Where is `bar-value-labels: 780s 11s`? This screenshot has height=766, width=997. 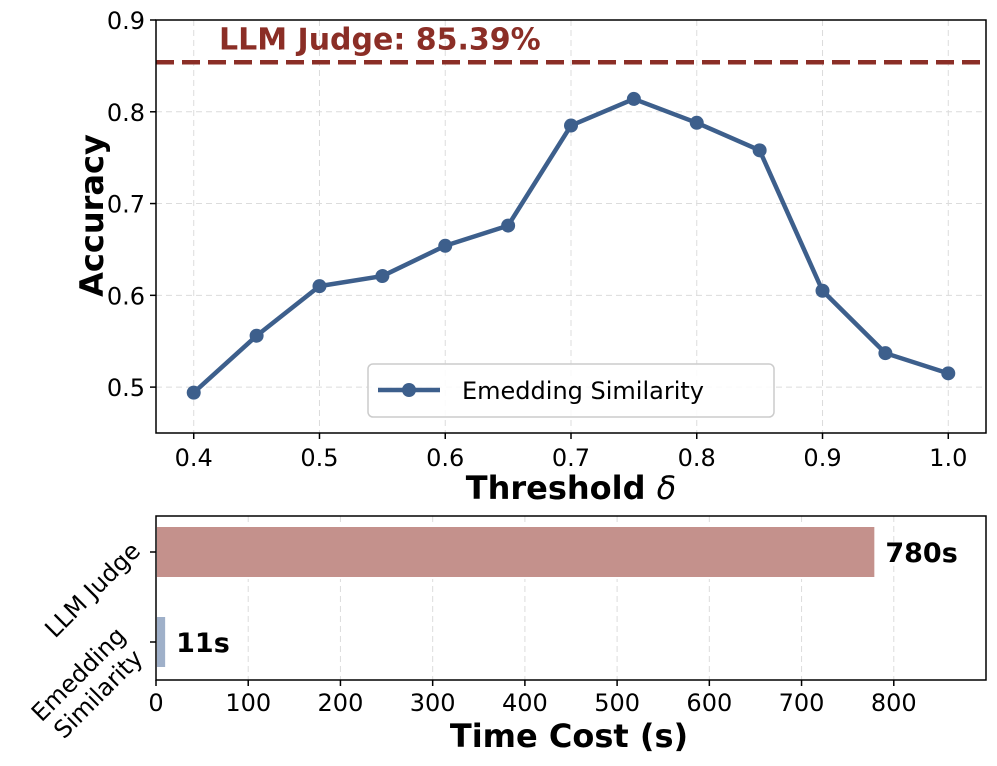 bar-value-labels: 780s 11s is located at coordinates (567, 598).